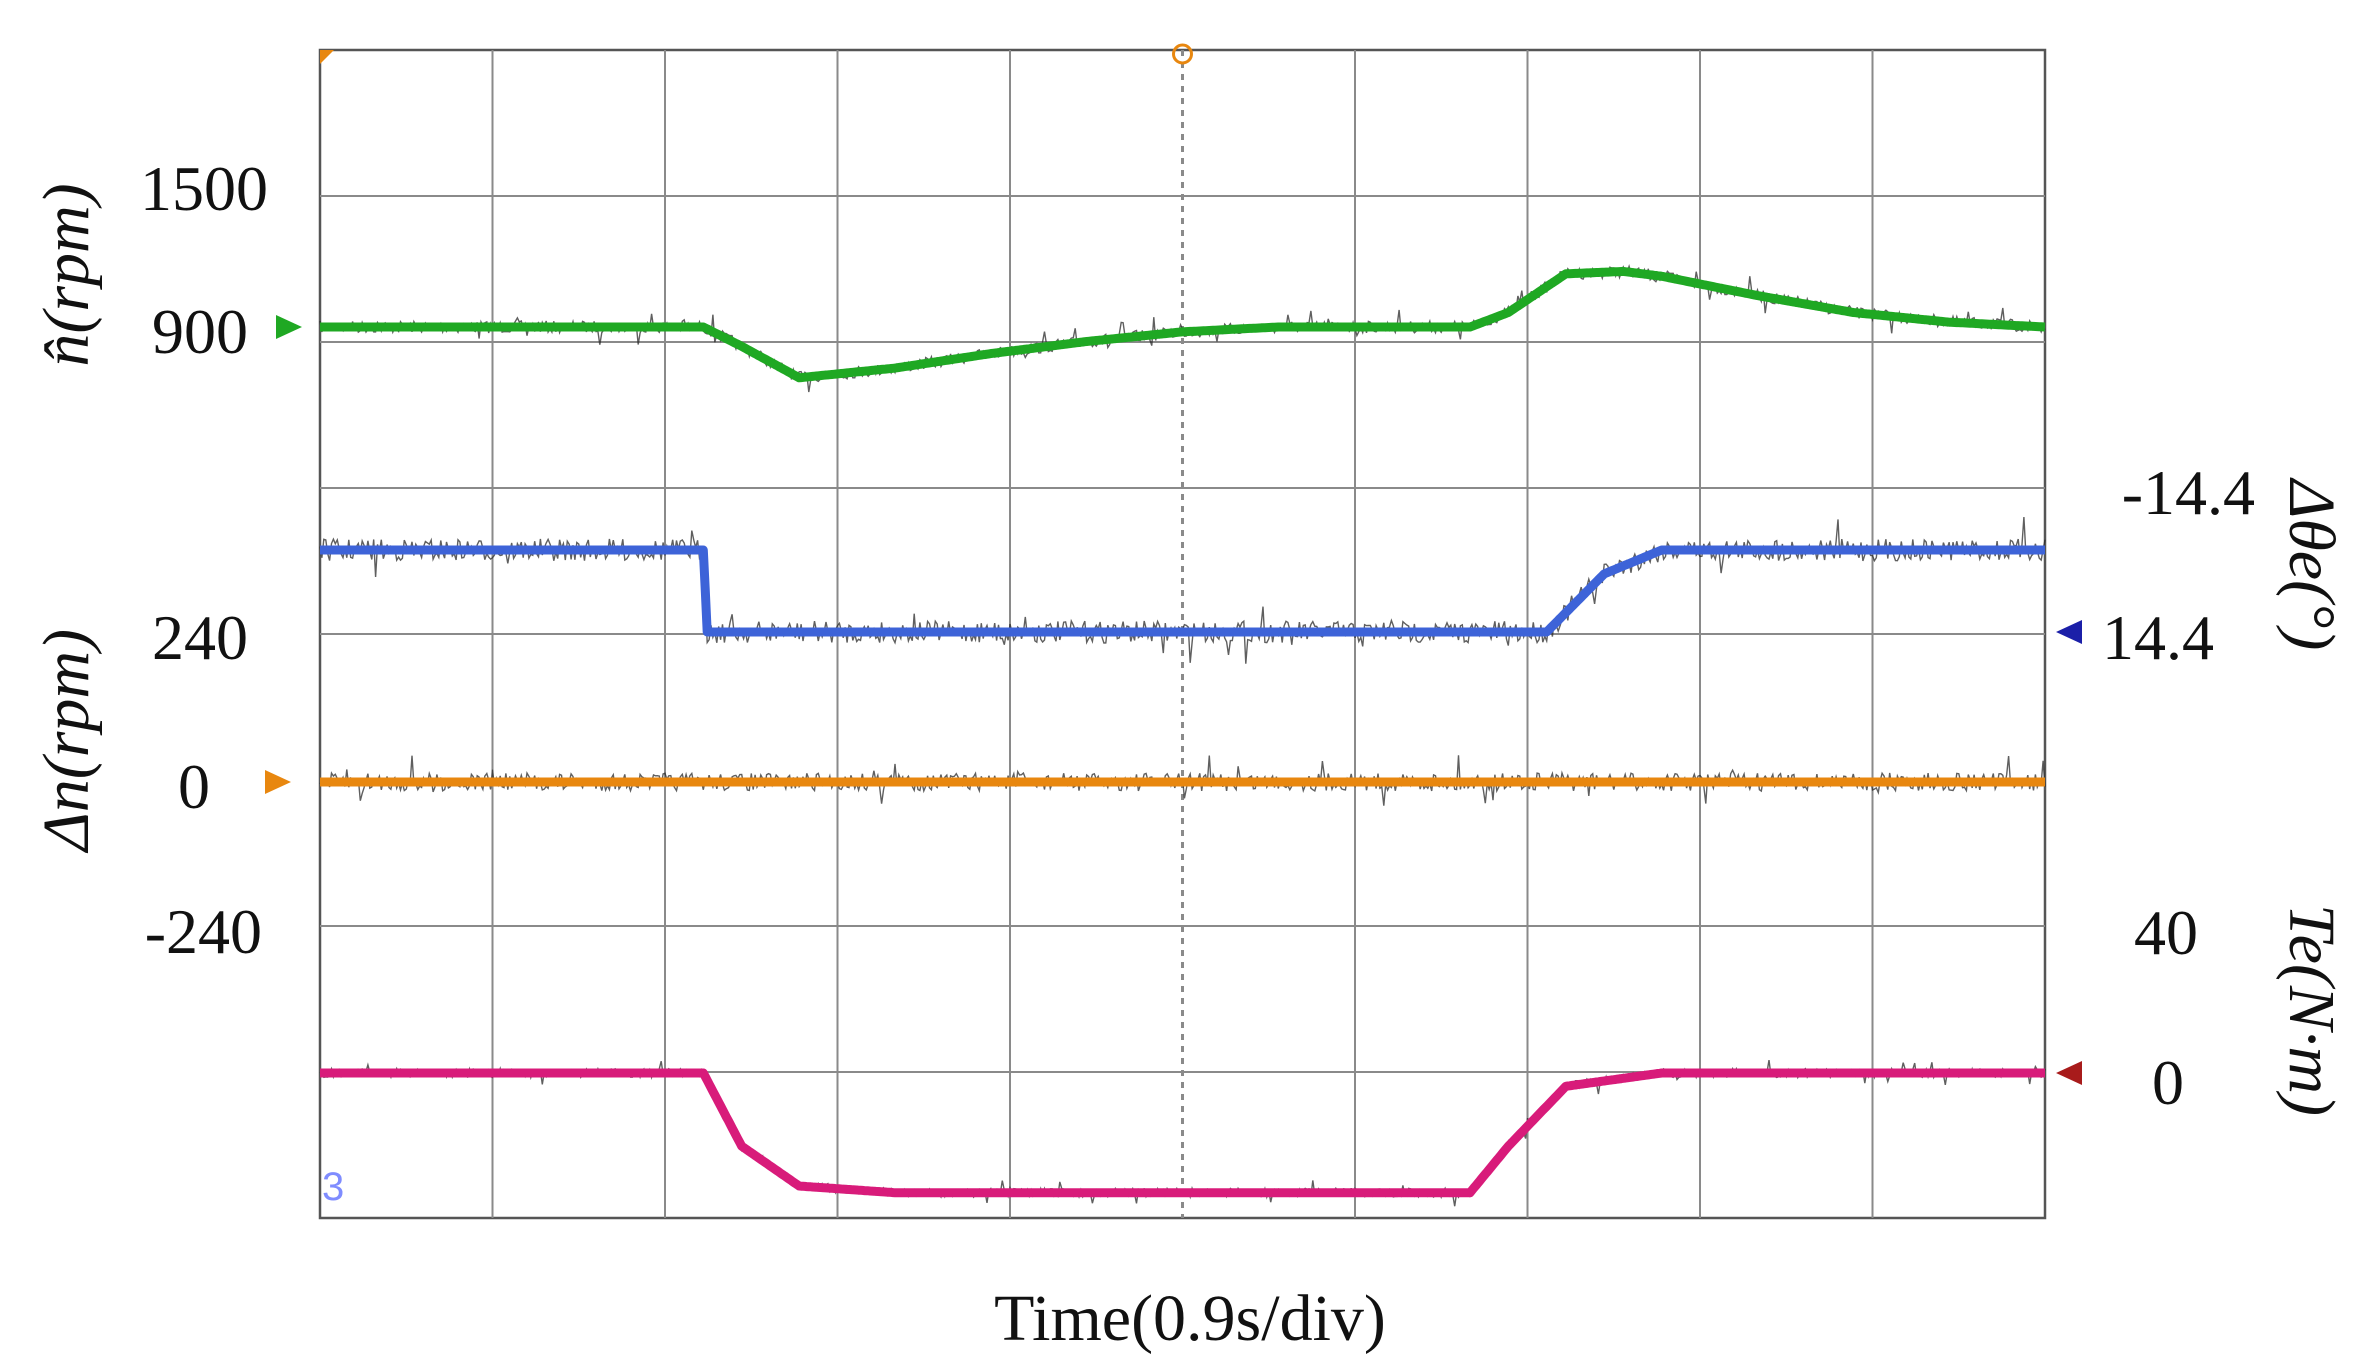 The height and width of the screenshot is (1370, 2374). Describe the element at coordinates (2158, 637) in the screenshot. I see `tick-label-angle-14: 14.4` at that location.